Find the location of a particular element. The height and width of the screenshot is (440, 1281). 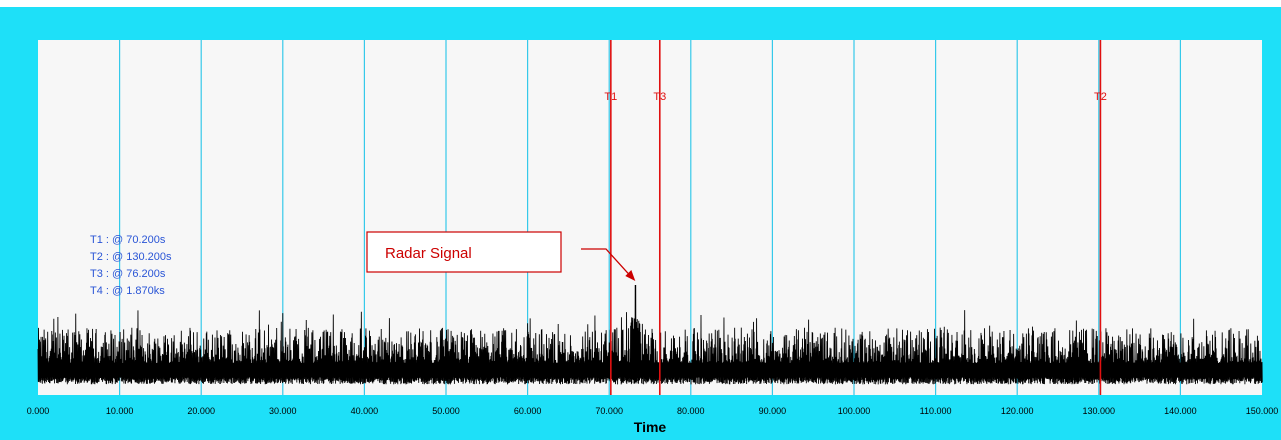

cursor-label-t3: T3 is located at coordinates (659, 97).